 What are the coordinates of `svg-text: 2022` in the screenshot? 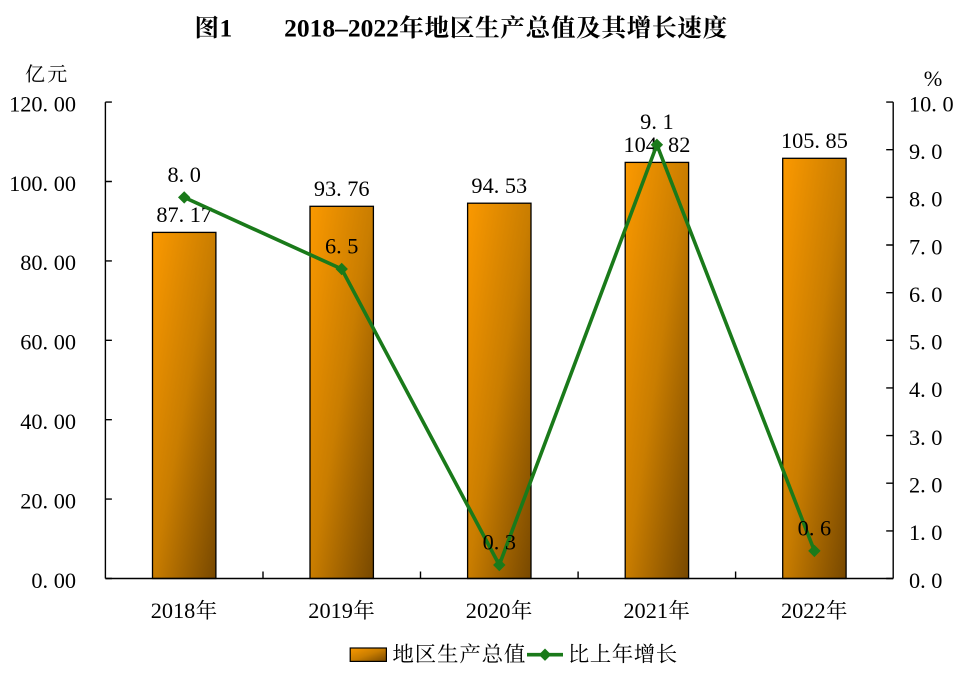 It's located at (803, 610).